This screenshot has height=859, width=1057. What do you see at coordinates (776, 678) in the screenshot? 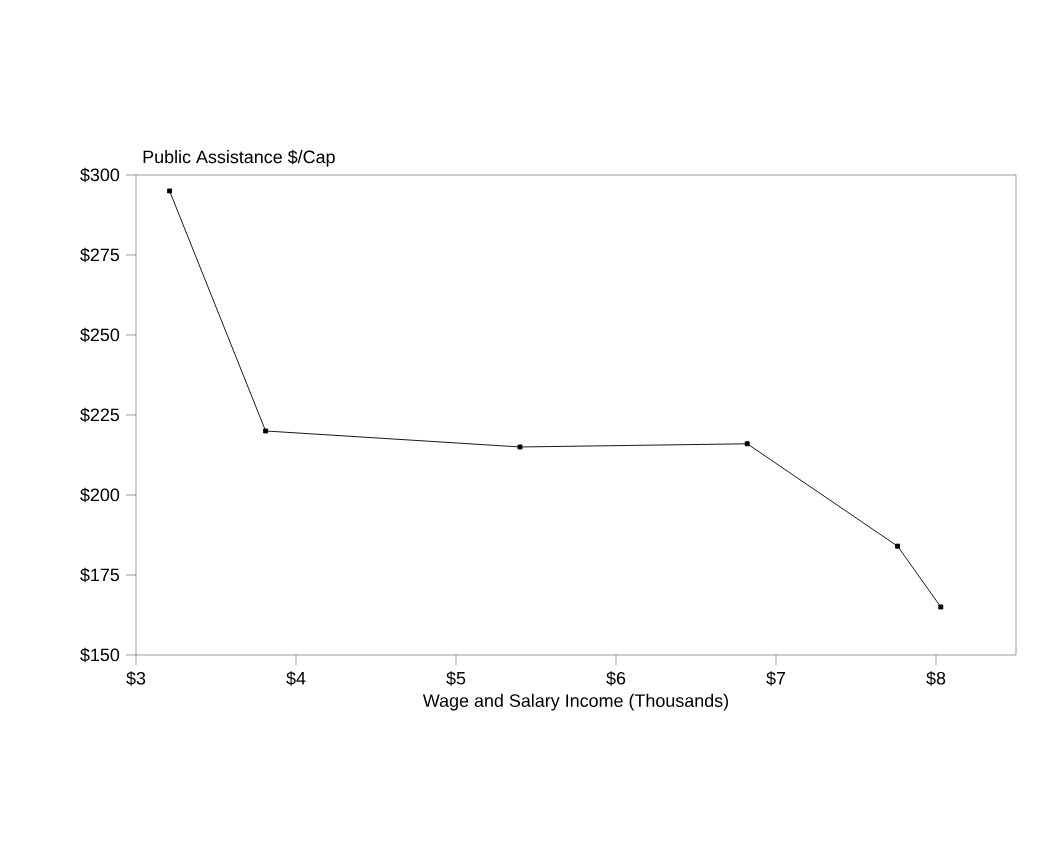
I see `x-tick-label: $7` at bounding box center [776, 678].